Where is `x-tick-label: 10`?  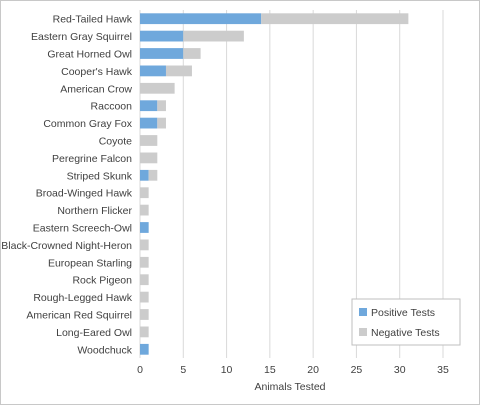
x-tick-label: 10 is located at coordinates (227, 370).